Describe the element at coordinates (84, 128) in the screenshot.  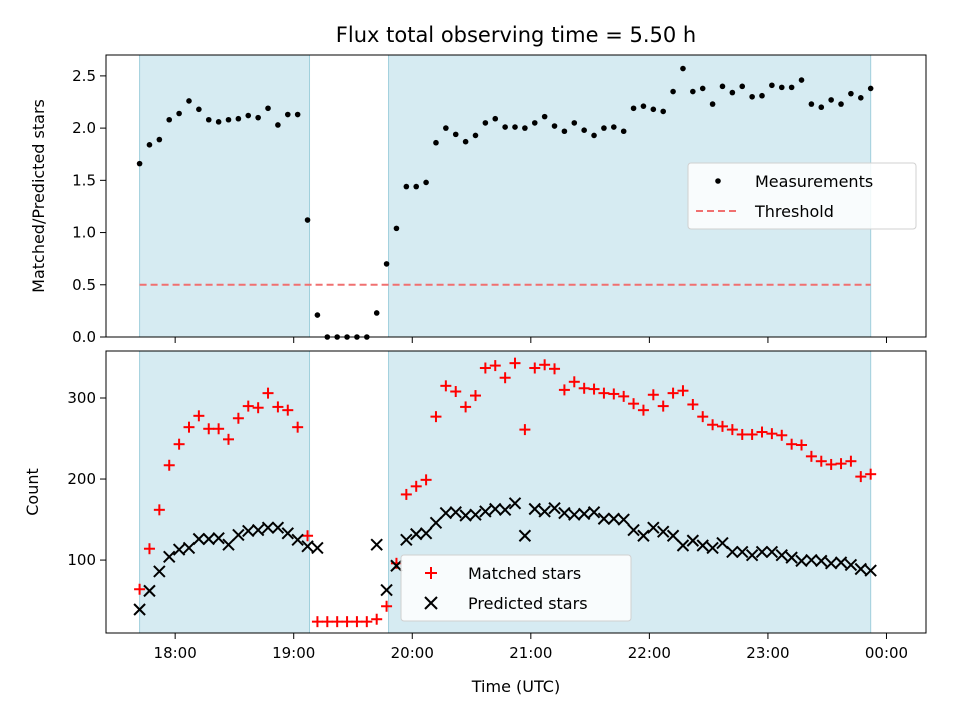
I see `y-tick-label: 2.0` at that location.